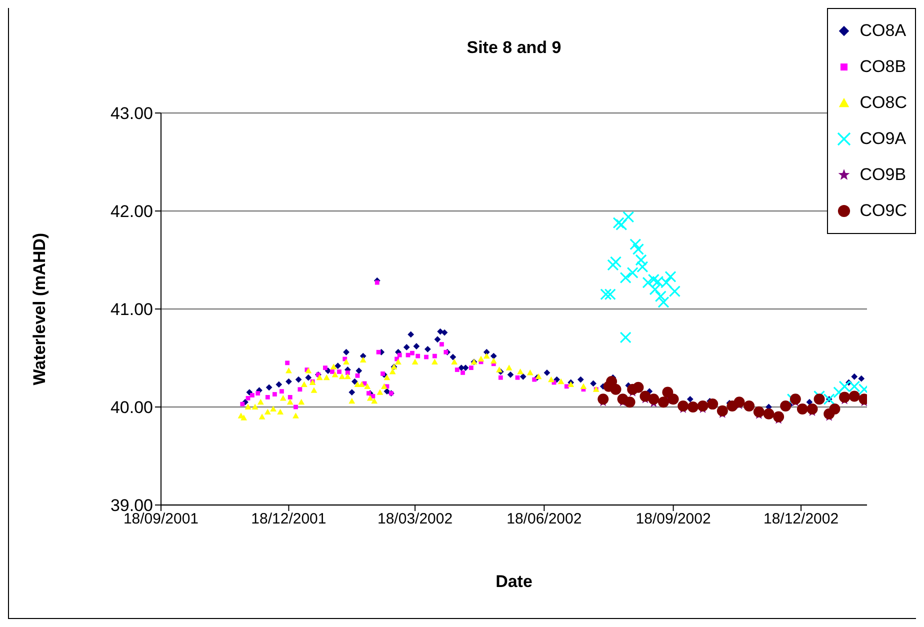 This screenshot has height=627, width=924. What do you see at coordinates (514, 581) in the screenshot?
I see `x-axis-title: Date` at bounding box center [514, 581].